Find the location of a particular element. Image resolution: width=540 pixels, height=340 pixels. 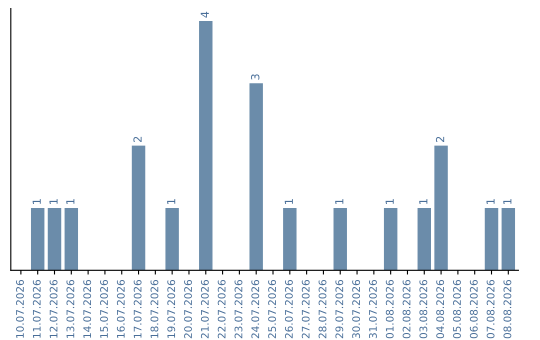

x-tick-label: 02.08.2026 is located at coordinates (406, 309).